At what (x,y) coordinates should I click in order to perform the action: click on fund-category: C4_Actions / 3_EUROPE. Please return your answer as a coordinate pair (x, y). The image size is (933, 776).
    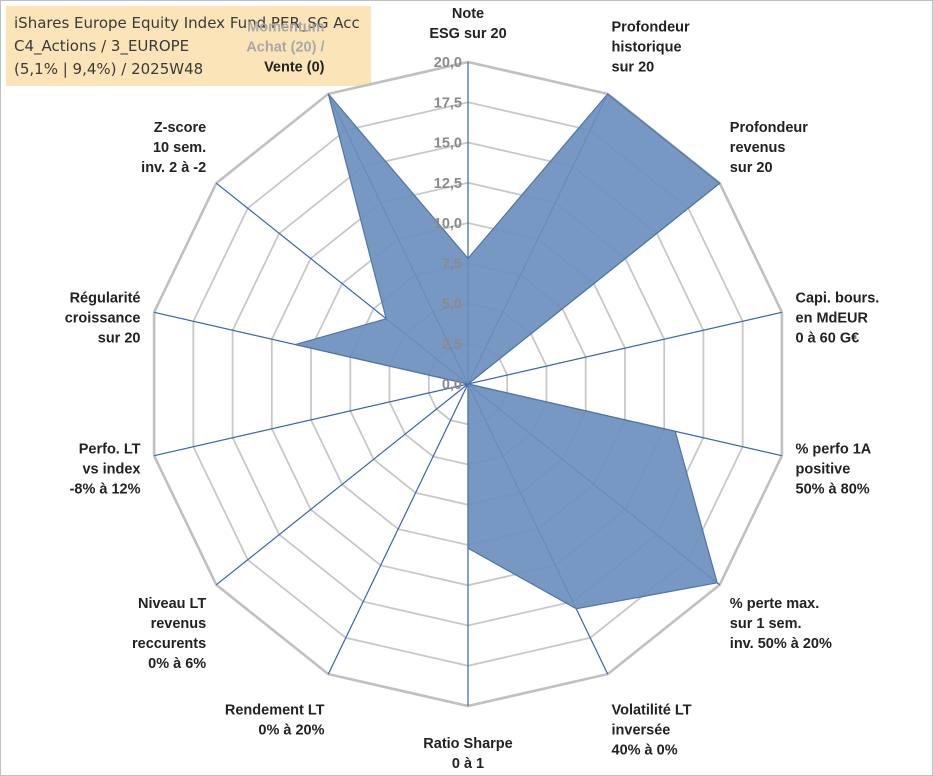
    Looking at the image, I should click on (102, 46).